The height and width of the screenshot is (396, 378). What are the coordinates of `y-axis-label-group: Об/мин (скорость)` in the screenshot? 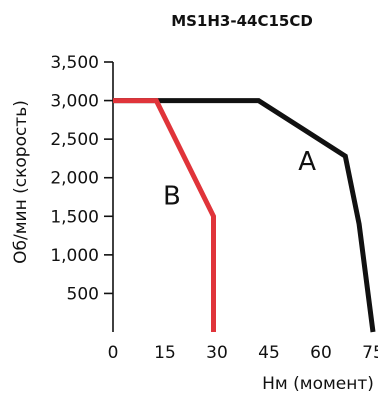 It's located at (21, 182).